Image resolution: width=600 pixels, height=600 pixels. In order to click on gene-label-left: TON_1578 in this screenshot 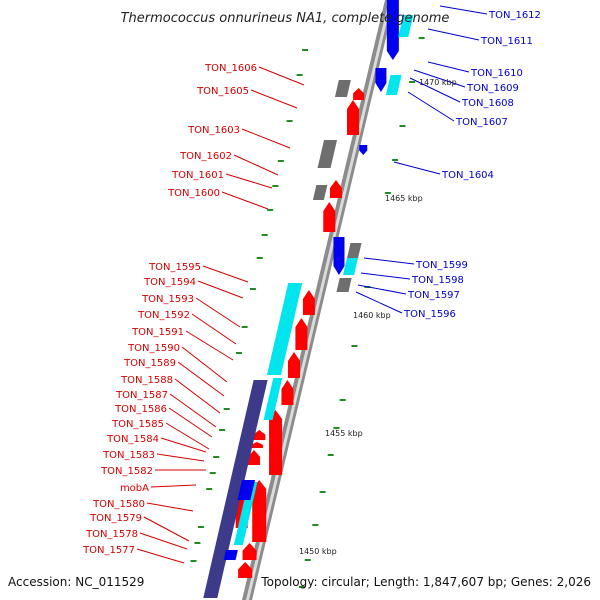, I will do `click(111, 534)`.